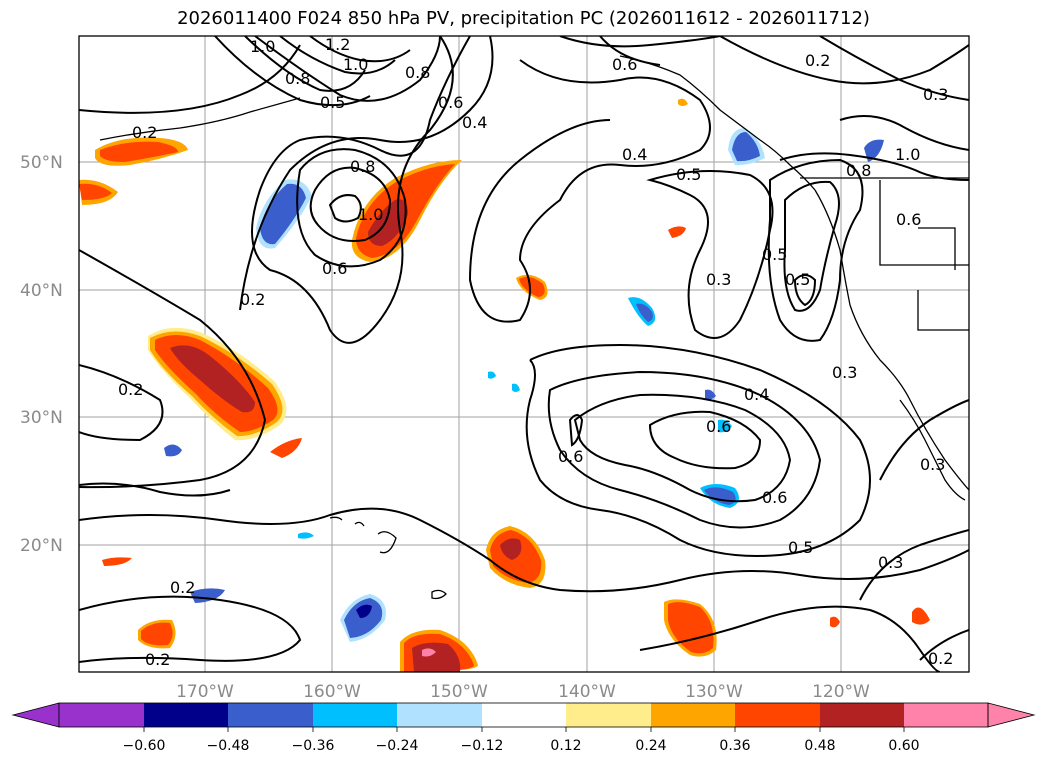  Describe the element at coordinates (41, 291) in the screenshot. I see `lat-label-40n: 40°N` at that location.